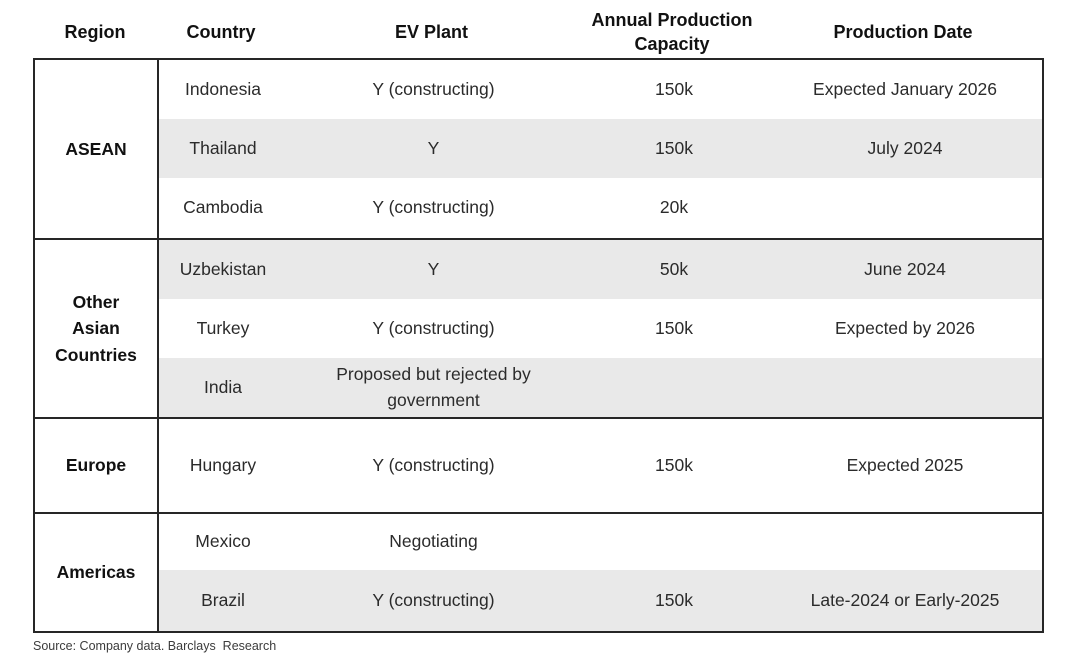 The width and height of the screenshot is (1080, 662). I want to click on column-header-production-date: Production Date, so click(903, 31).